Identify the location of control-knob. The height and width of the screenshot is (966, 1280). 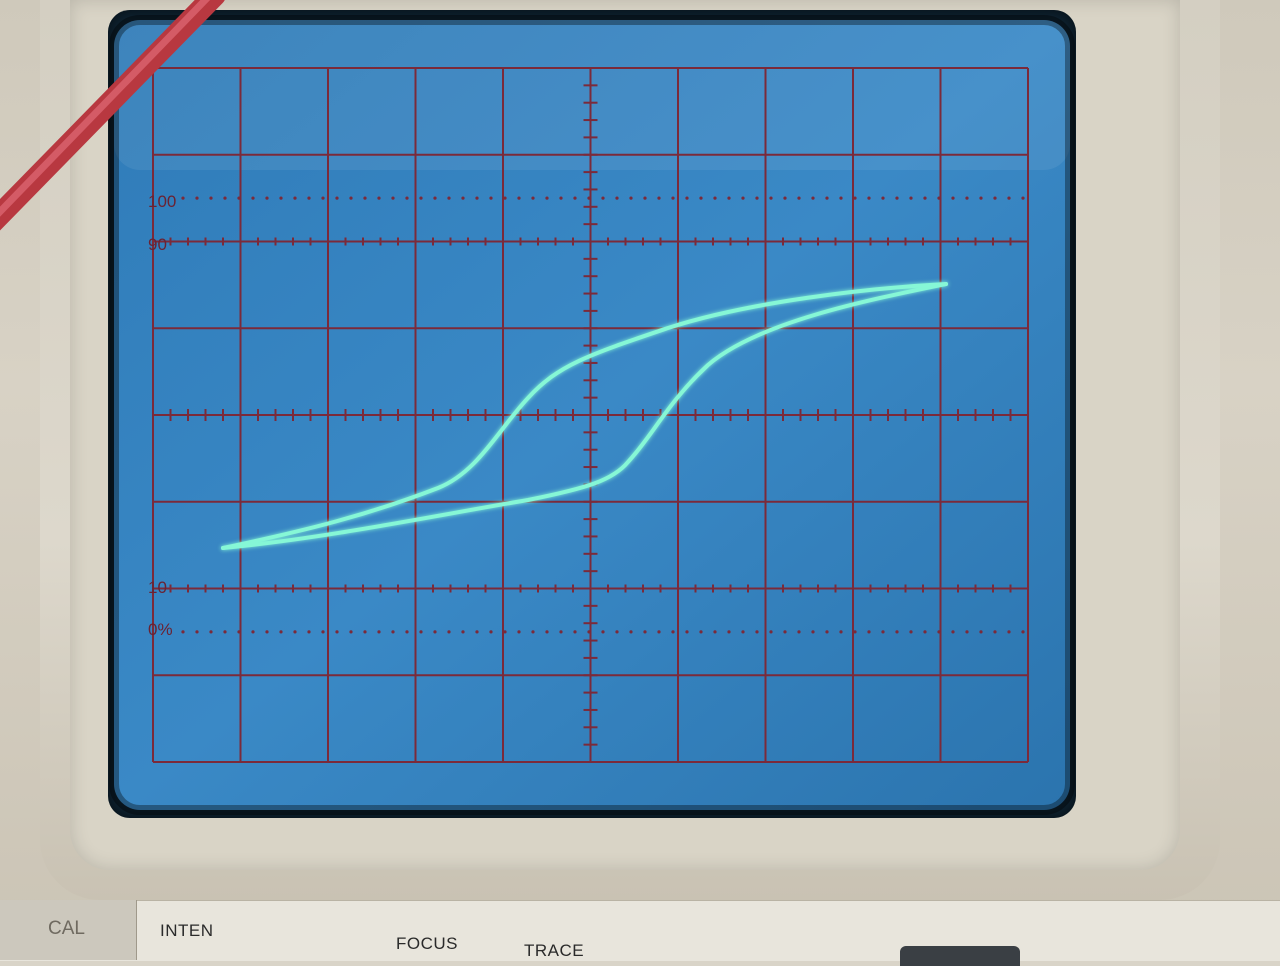
(960, 956).